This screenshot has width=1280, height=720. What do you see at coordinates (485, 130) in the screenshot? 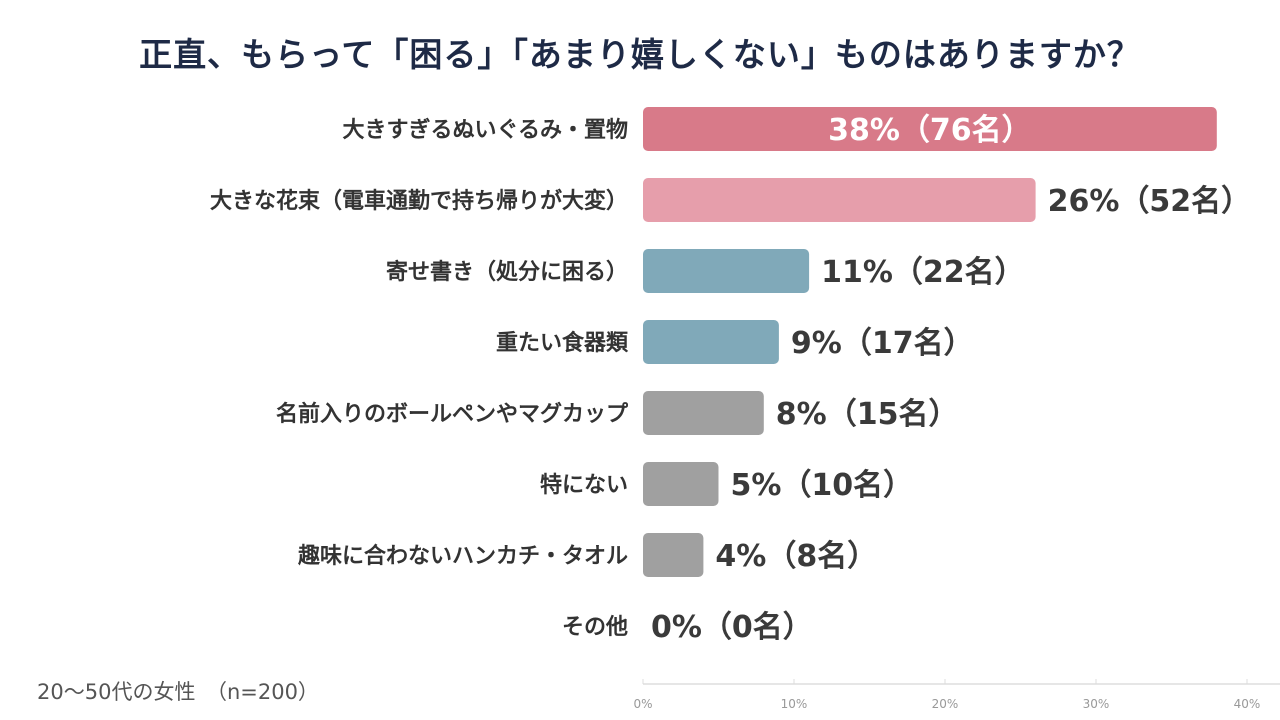
I see `category-label: 大きすぎるぬいぐるみ・置物` at bounding box center [485, 130].